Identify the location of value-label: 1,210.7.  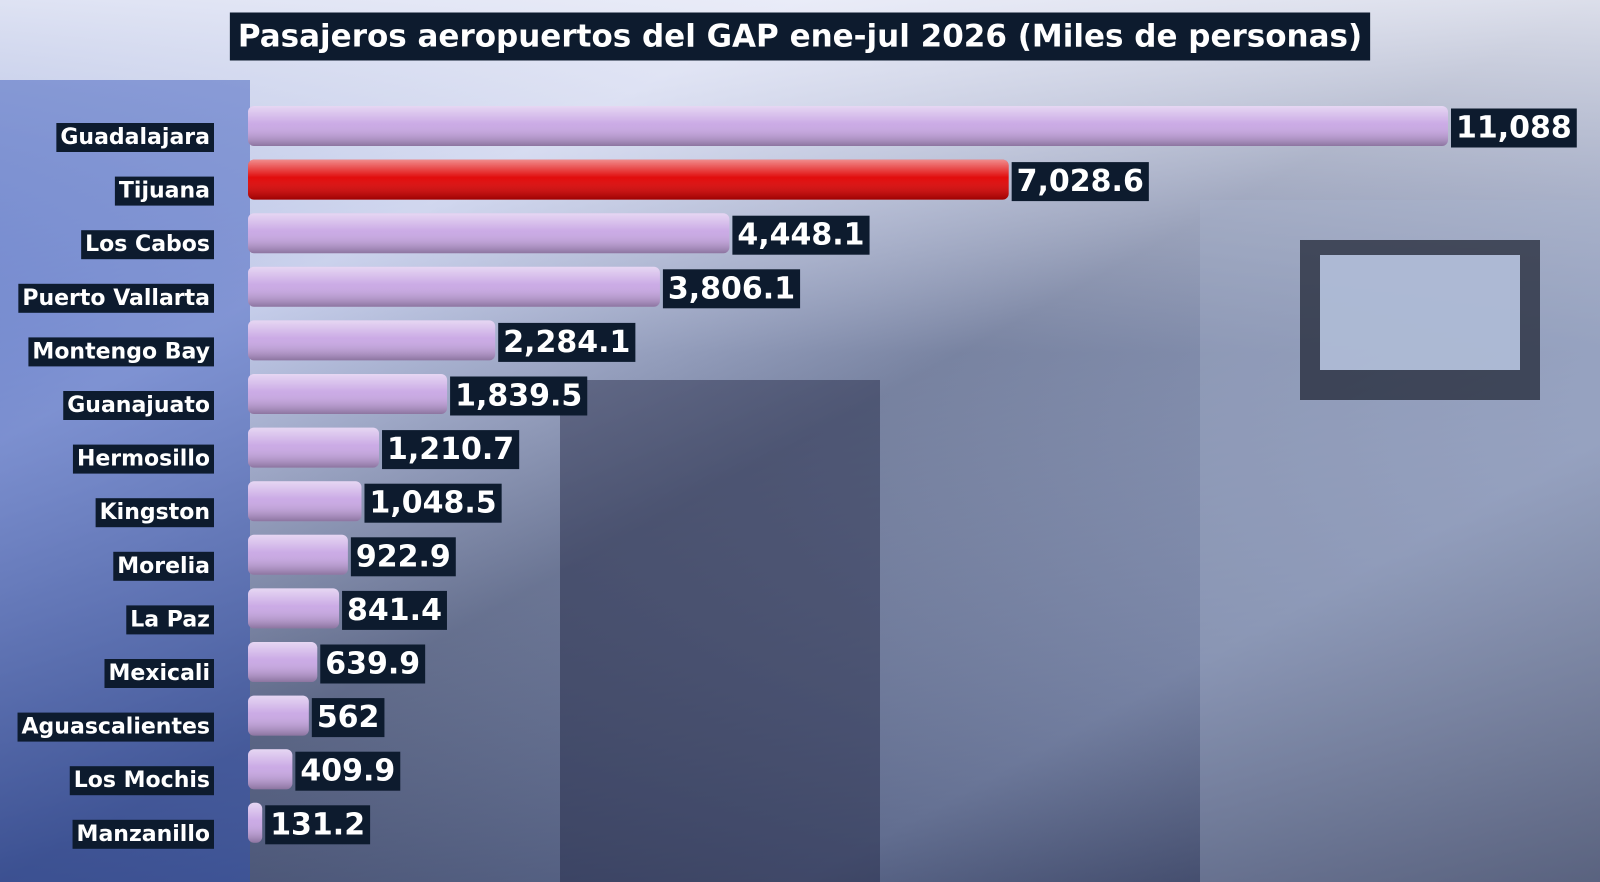
(450, 449).